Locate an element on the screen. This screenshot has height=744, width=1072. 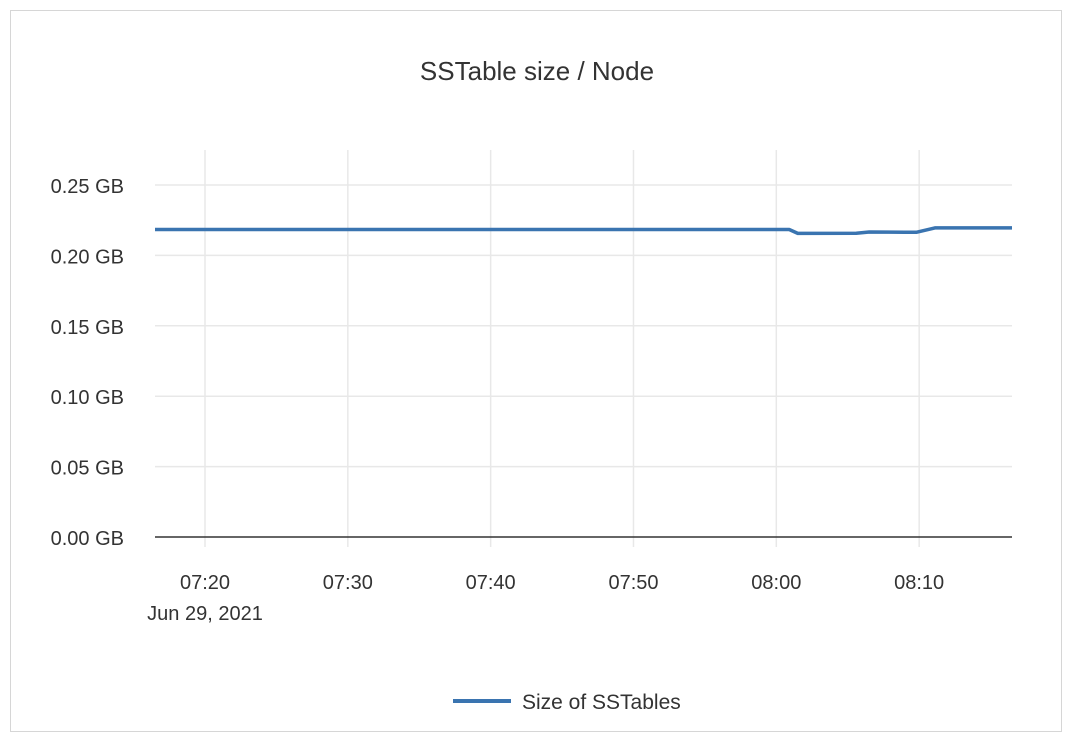
x-tick-label: 07:50 is located at coordinates (633, 583).